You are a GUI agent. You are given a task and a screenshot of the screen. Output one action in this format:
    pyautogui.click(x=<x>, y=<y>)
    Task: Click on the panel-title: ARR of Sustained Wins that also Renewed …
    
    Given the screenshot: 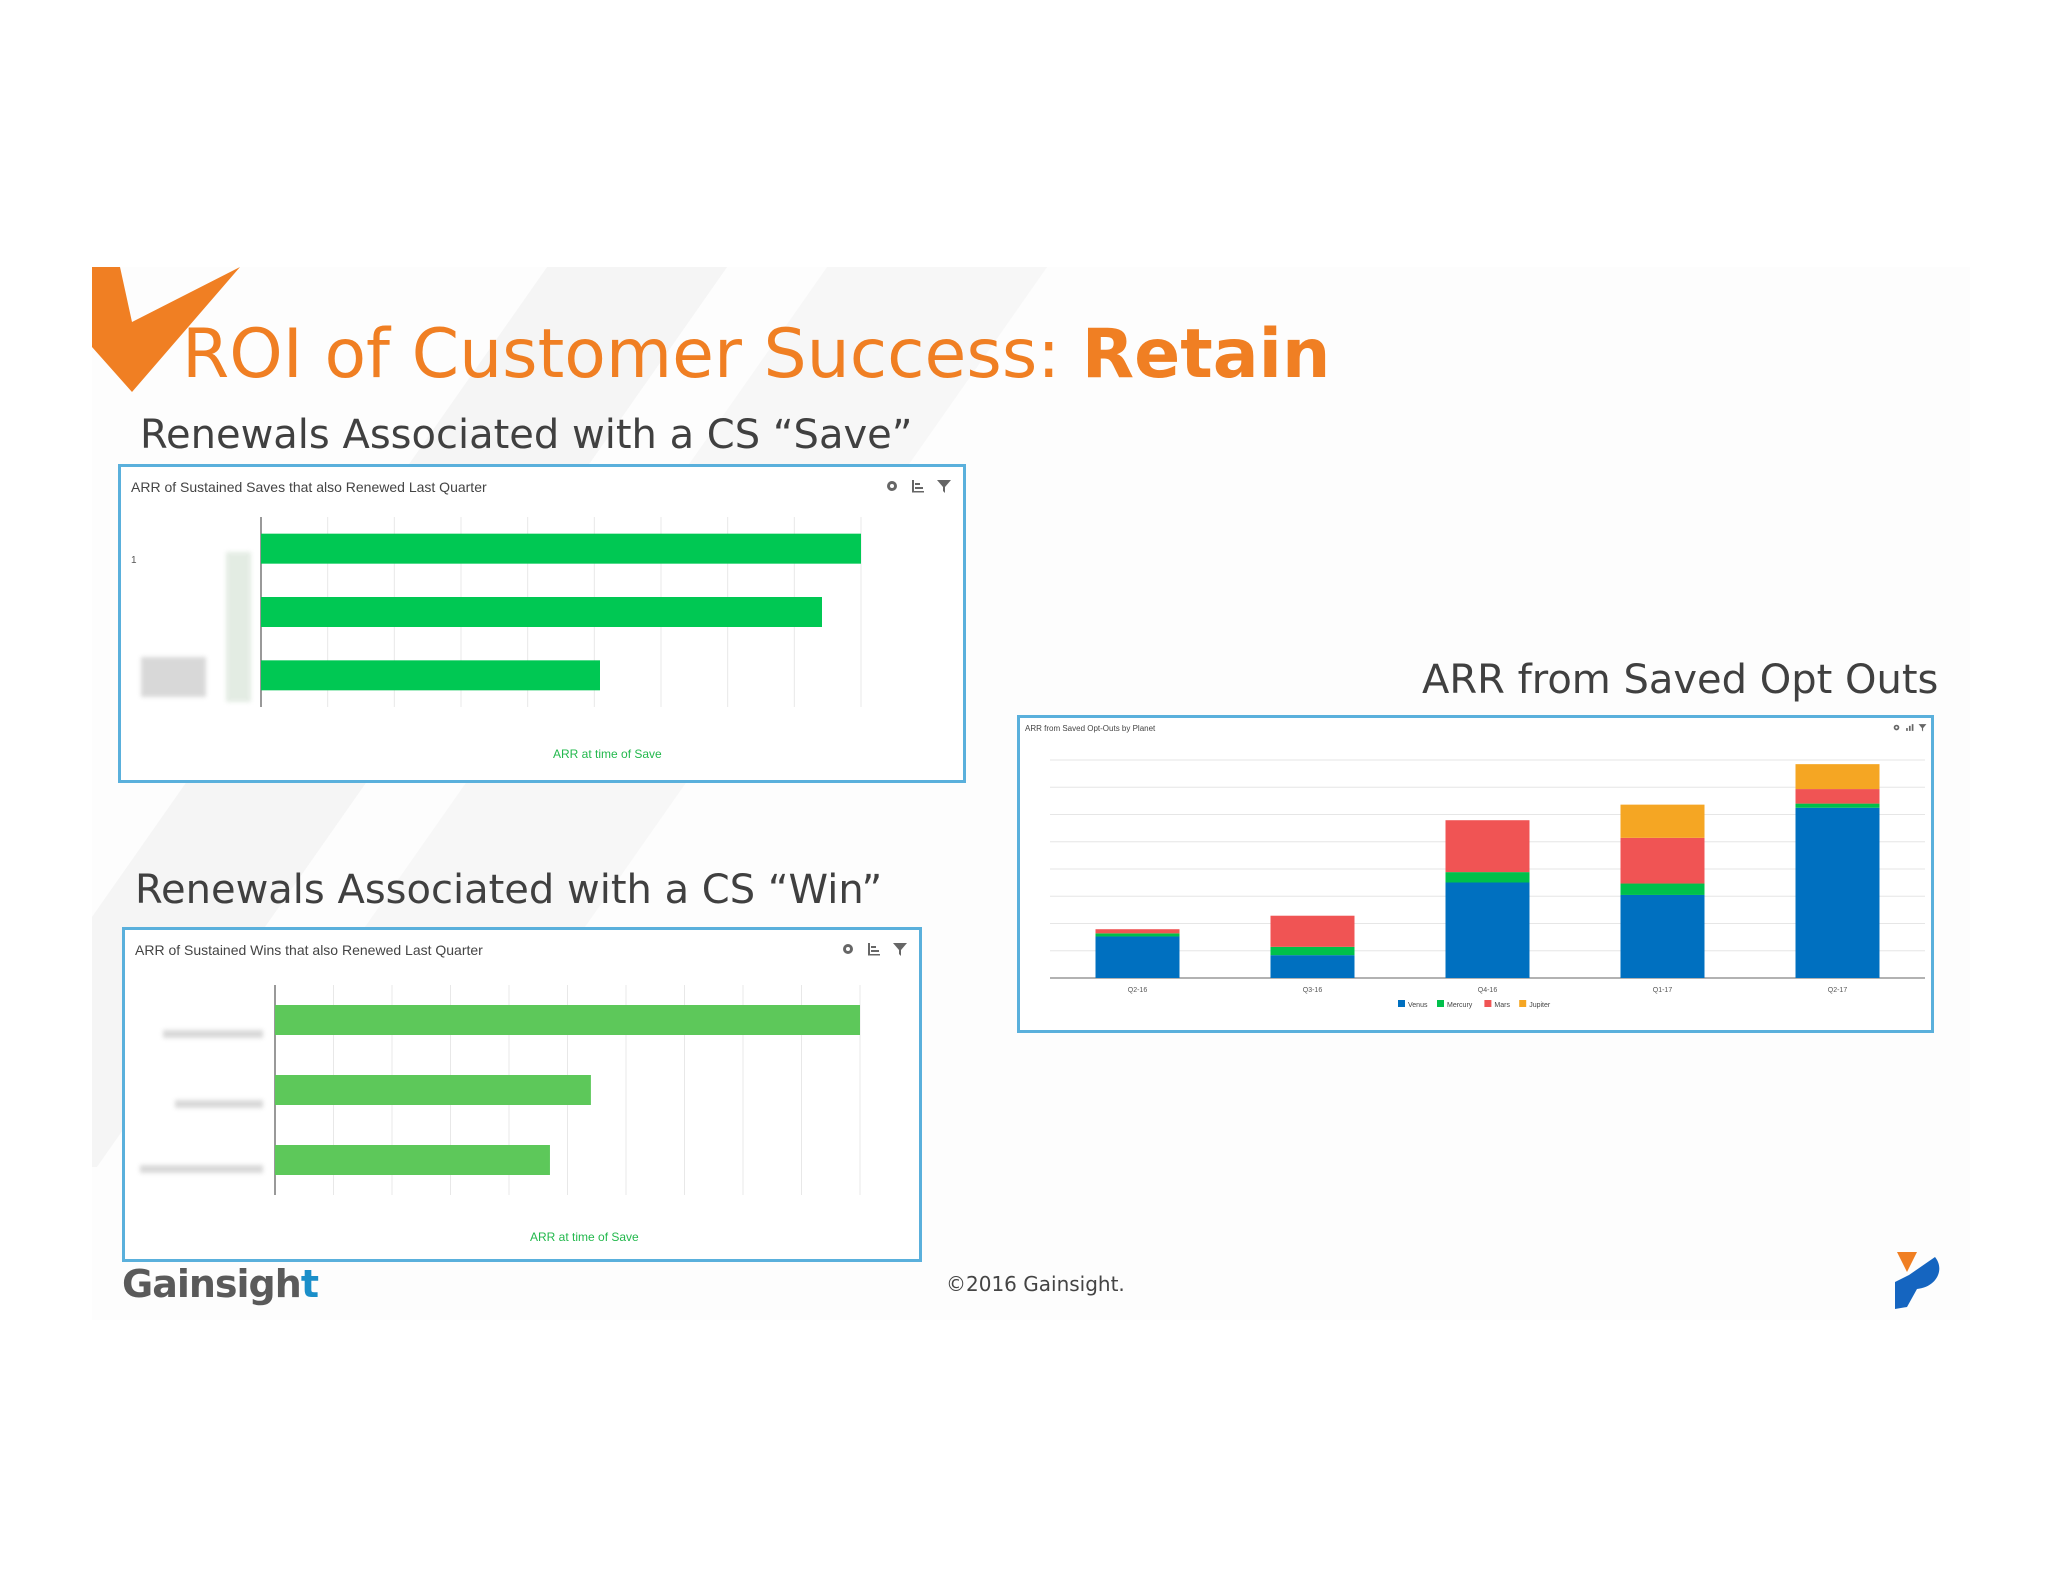 What is the action you would take?
    pyautogui.click(x=309, y=950)
    